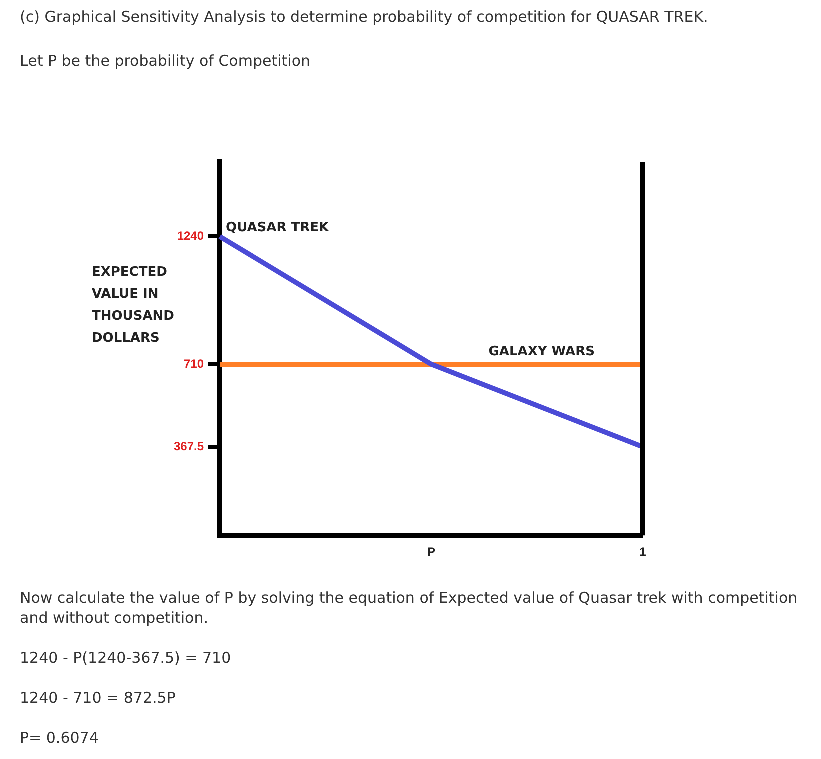 The width and height of the screenshot is (821, 759). Describe the element at coordinates (432, 552) in the screenshot. I see `x-tick-label: P` at that location.